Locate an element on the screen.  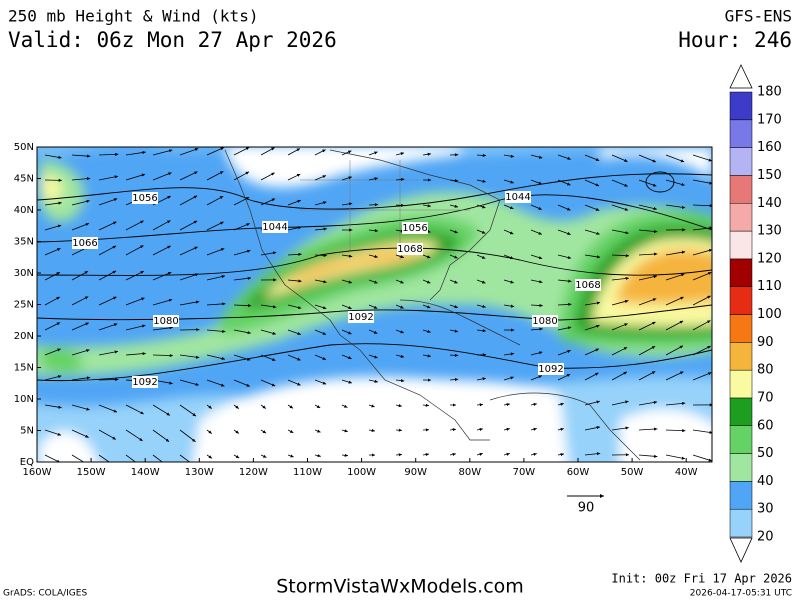
colorbar-label: 110 is located at coordinates (769, 286).